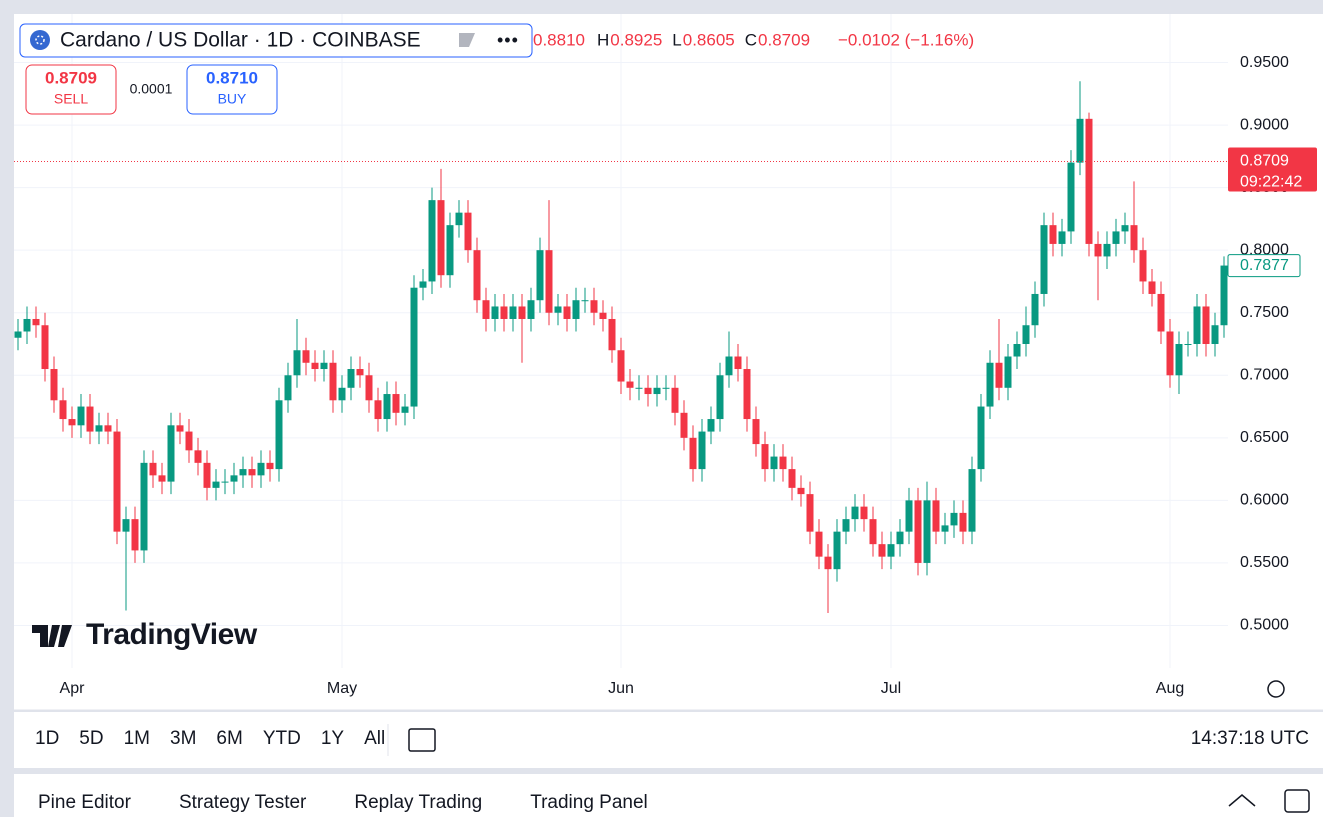  Describe the element at coordinates (1297, 801) in the screenshot. I see `maximize` at that location.